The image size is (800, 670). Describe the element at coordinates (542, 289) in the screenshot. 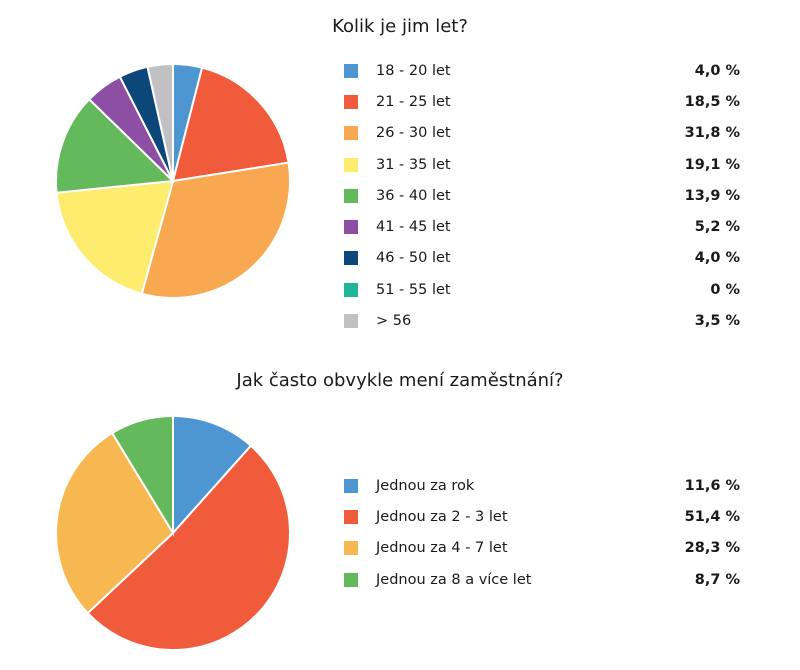

I see `legend-item: 51 - 55 let 0 %` at that location.